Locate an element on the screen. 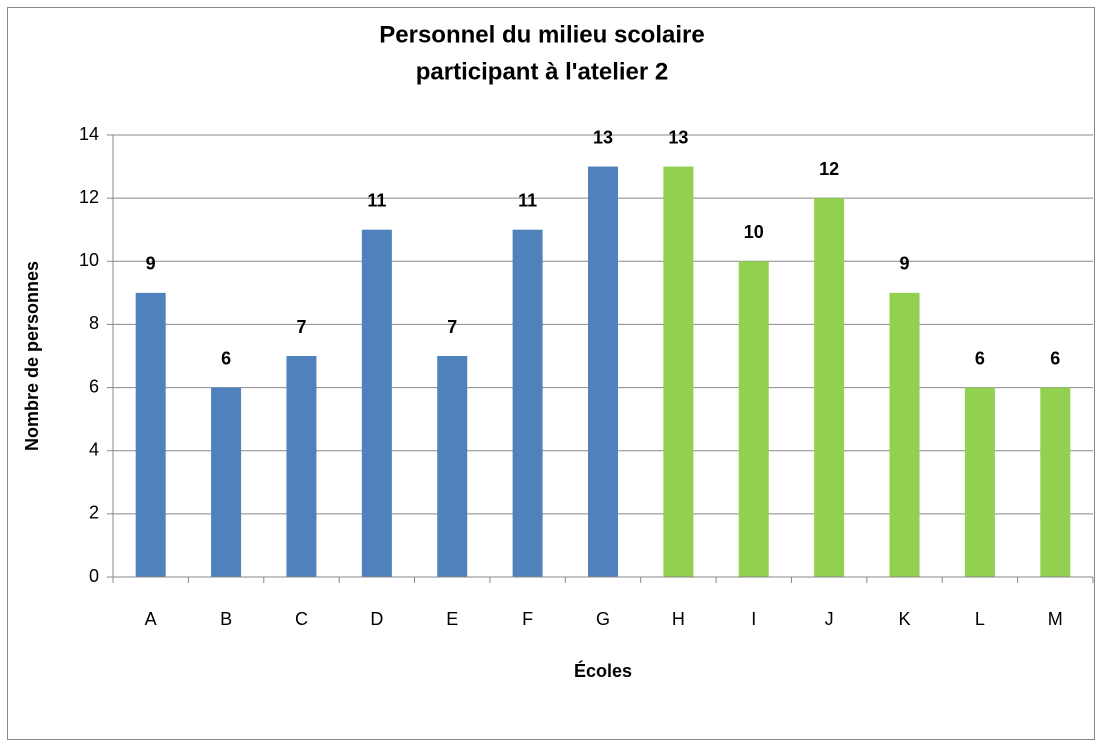 This screenshot has width=1101, height=744. x-tick-label: E is located at coordinates (452, 619).